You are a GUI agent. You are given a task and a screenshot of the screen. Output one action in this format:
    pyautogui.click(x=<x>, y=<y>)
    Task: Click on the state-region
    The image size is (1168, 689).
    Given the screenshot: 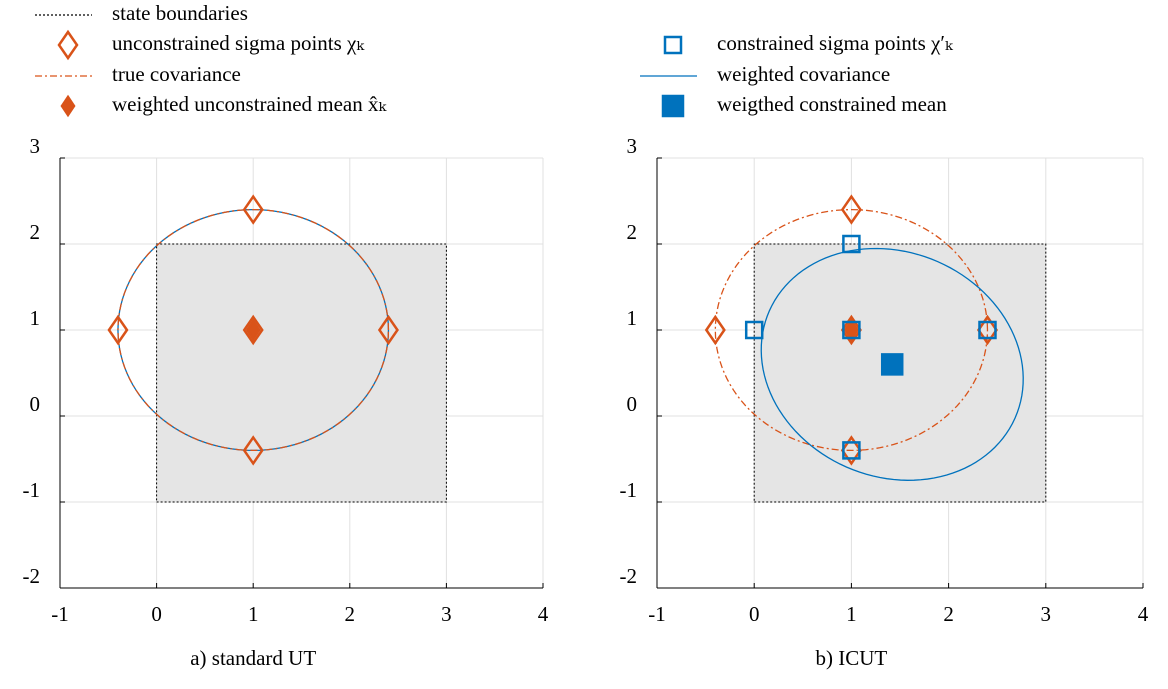 What is the action you would take?
    pyautogui.click(x=301, y=373)
    